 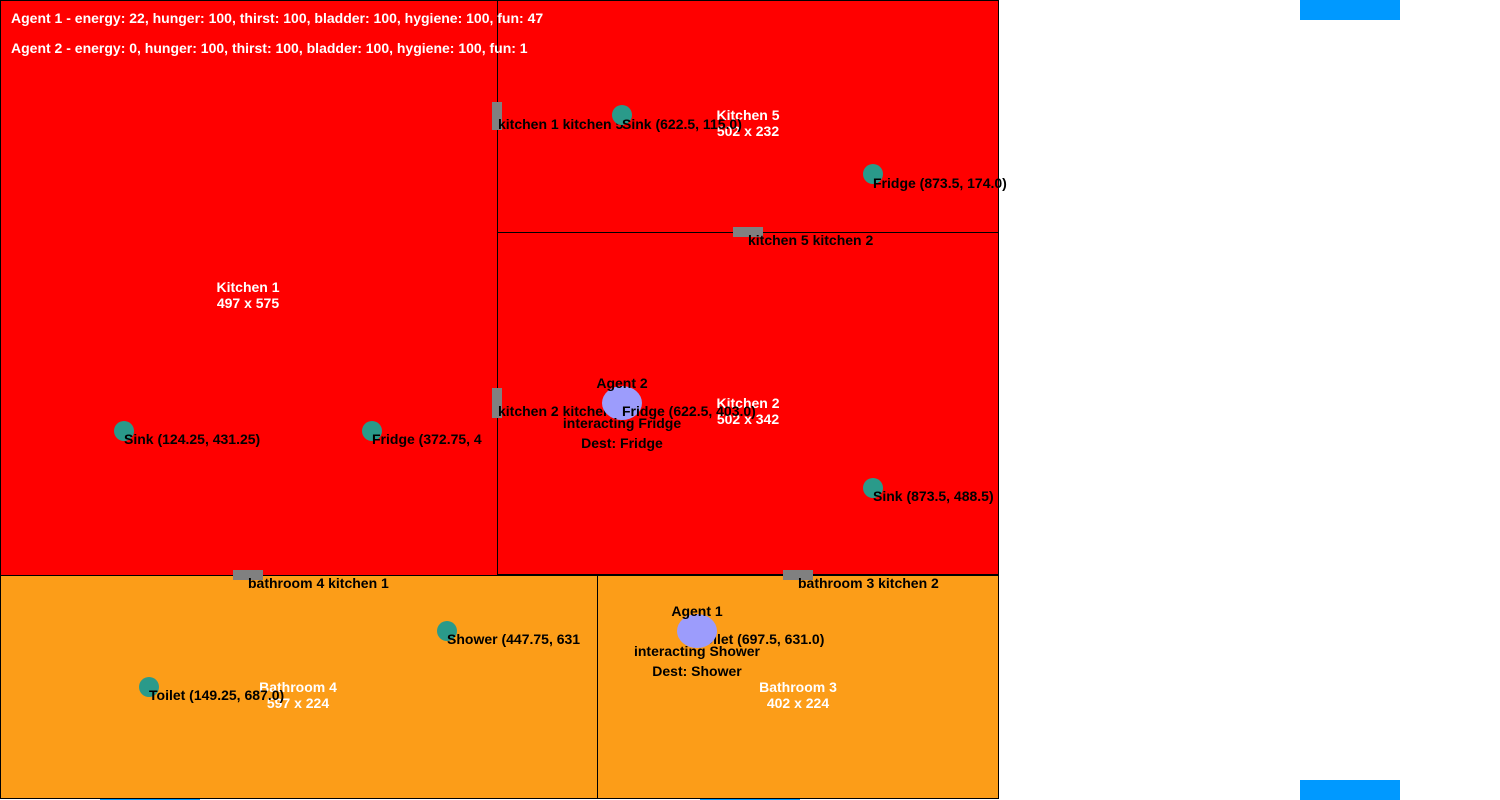 What do you see at coordinates (622, 383) in the screenshot?
I see `agent-2-name: Agent 2` at bounding box center [622, 383].